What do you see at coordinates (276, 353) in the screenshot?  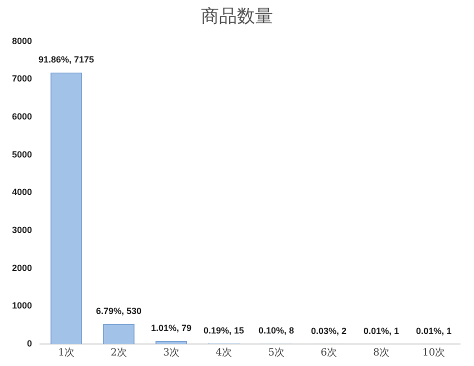 I see `x-tick-label: 5次` at bounding box center [276, 353].